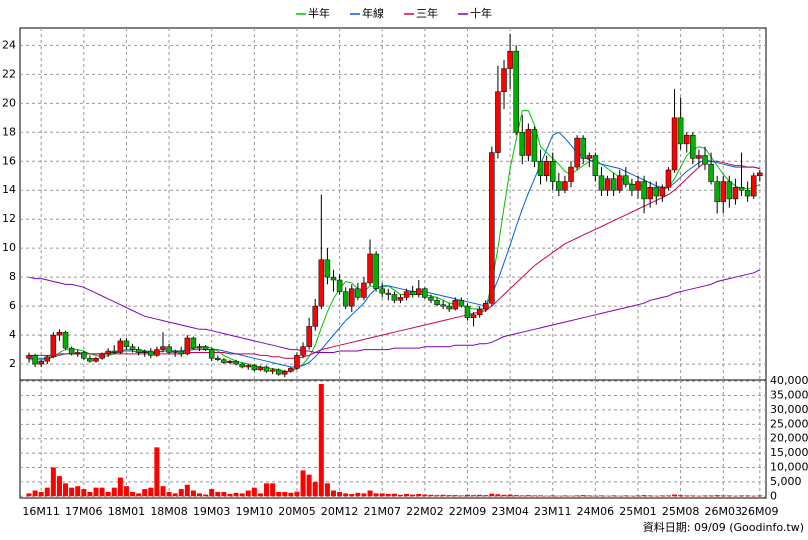 Image resolution: width=808 pixels, height=540 pixels. What do you see at coordinates (9, 102) in the screenshot?
I see `y-tick-label: 20` at bounding box center [9, 102].